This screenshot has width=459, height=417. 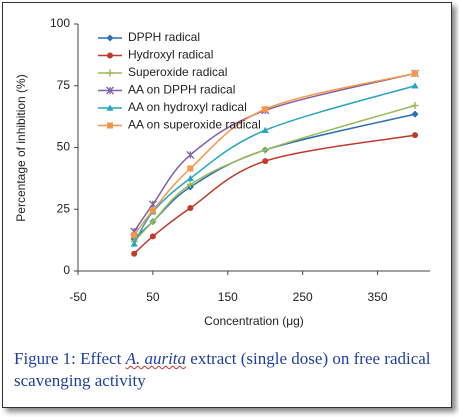 What do you see at coordinates (187, 107) in the screenshot?
I see `legend-label: AA on hydroxyl radical` at bounding box center [187, 107].